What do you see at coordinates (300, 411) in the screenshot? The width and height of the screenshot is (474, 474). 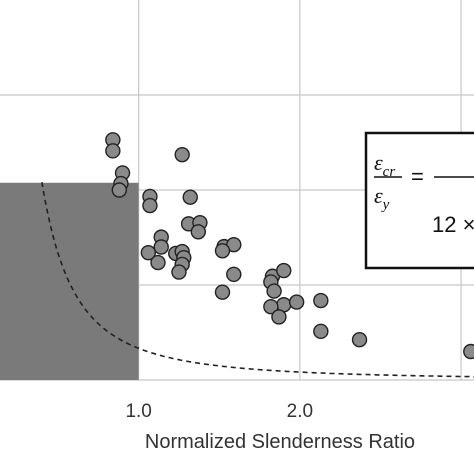 I see `x-tick-label-2: 2.0` at bounding box center [300, 411].